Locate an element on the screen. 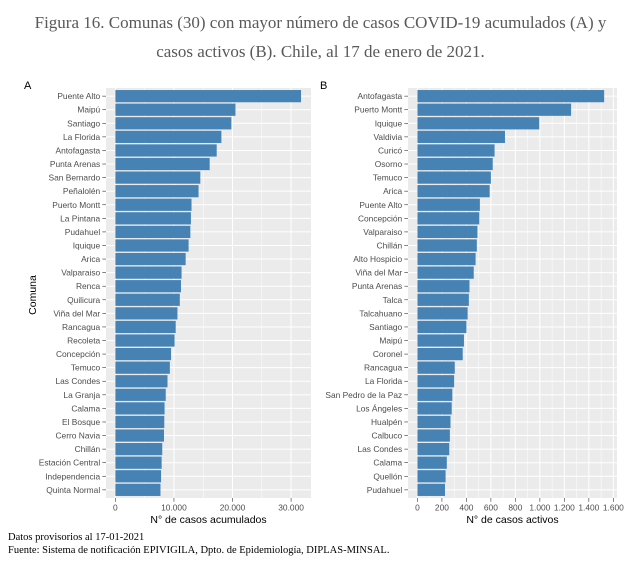 This screenshot has width=641, height=567. bar-b-san-pedro-de-la-paz is located at coordinates (435, 394).